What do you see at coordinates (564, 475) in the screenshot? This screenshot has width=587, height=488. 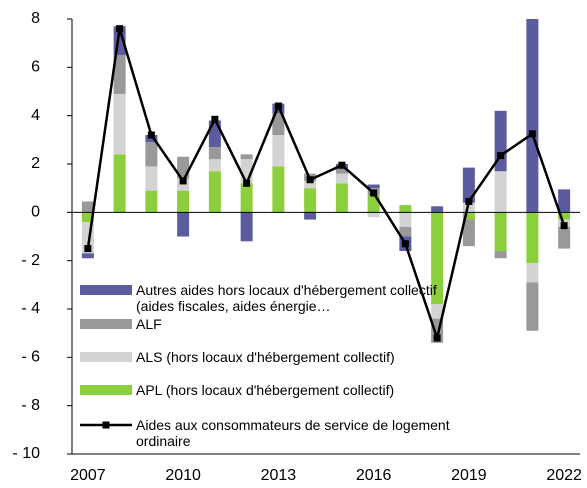 I see `x-tick-label: 2022` at bounding box center [564, 475].